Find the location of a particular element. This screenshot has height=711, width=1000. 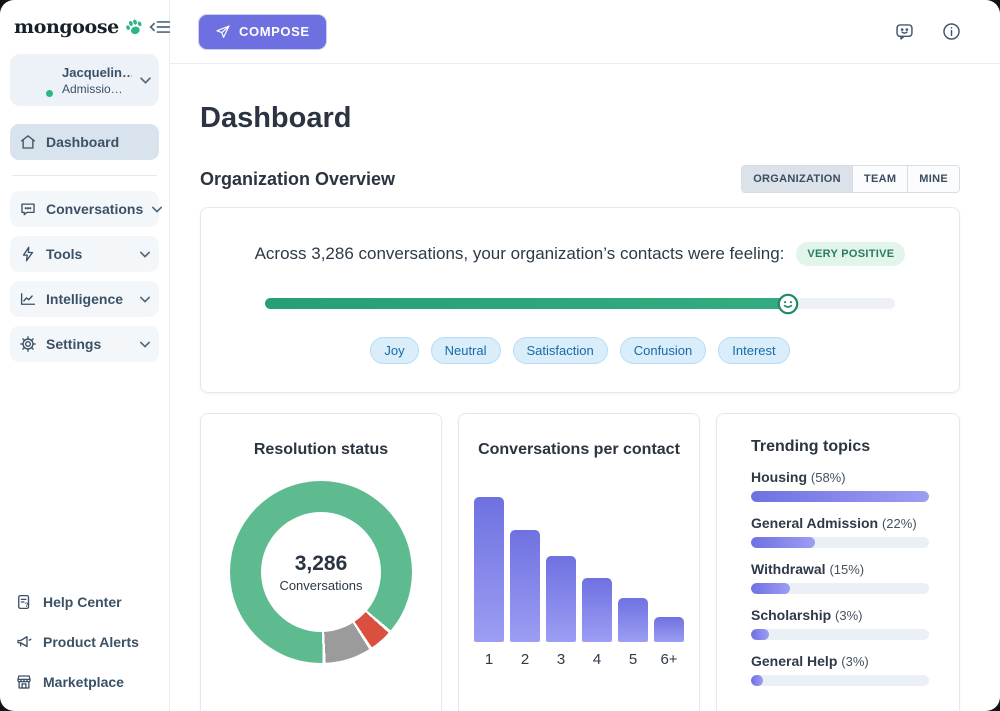

sidebar-item-label: Dashboard is located at coordinates (83, 142).